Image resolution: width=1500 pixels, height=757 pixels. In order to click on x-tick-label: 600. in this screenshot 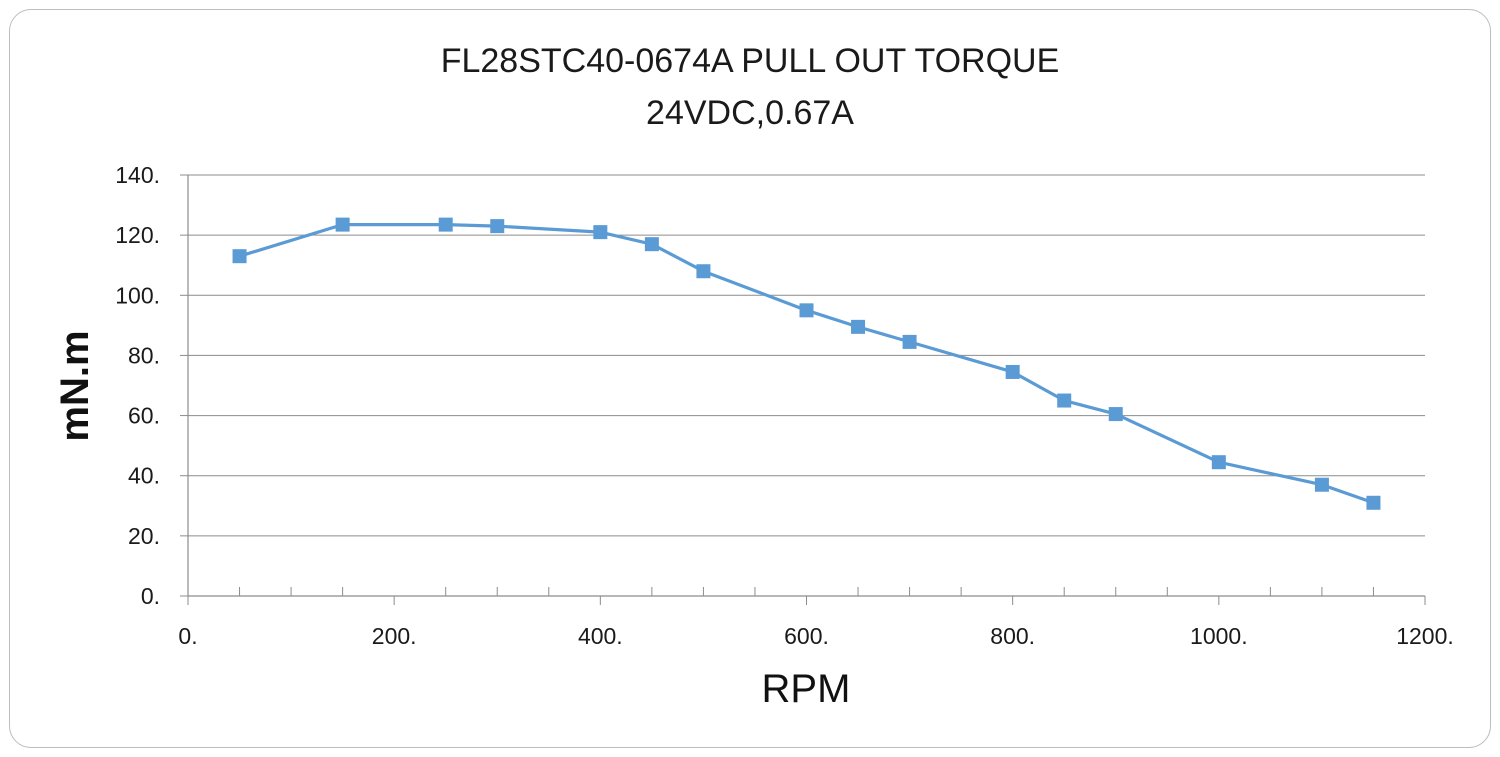, I will do `click(806, 636)`.